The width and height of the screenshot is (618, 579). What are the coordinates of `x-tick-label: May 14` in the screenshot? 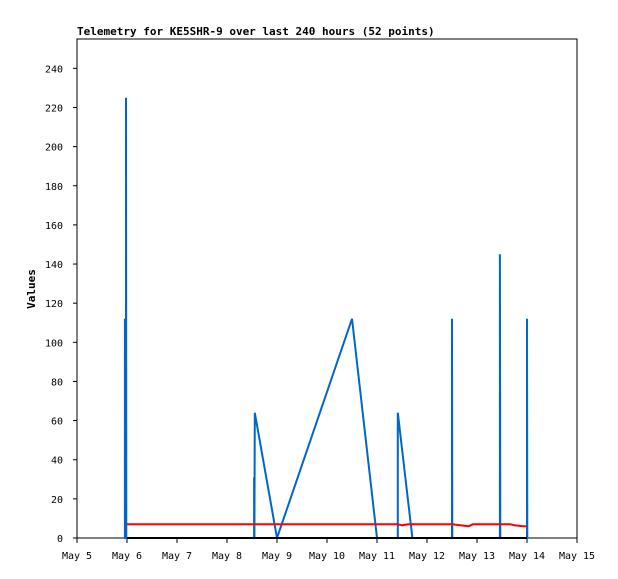 It's located at (527, 556).